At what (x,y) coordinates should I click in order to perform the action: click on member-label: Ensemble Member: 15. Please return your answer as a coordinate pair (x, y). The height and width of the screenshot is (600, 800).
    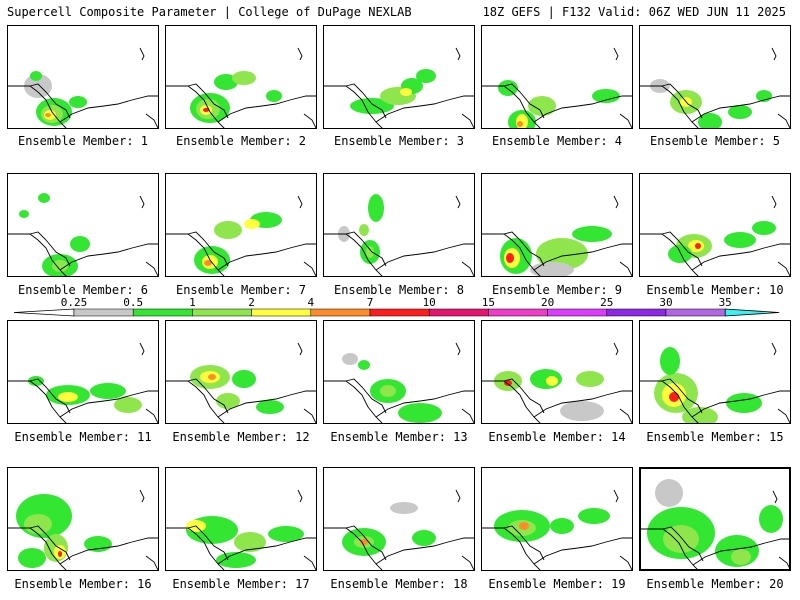
    Looking at the image, I should click on (715, 437).